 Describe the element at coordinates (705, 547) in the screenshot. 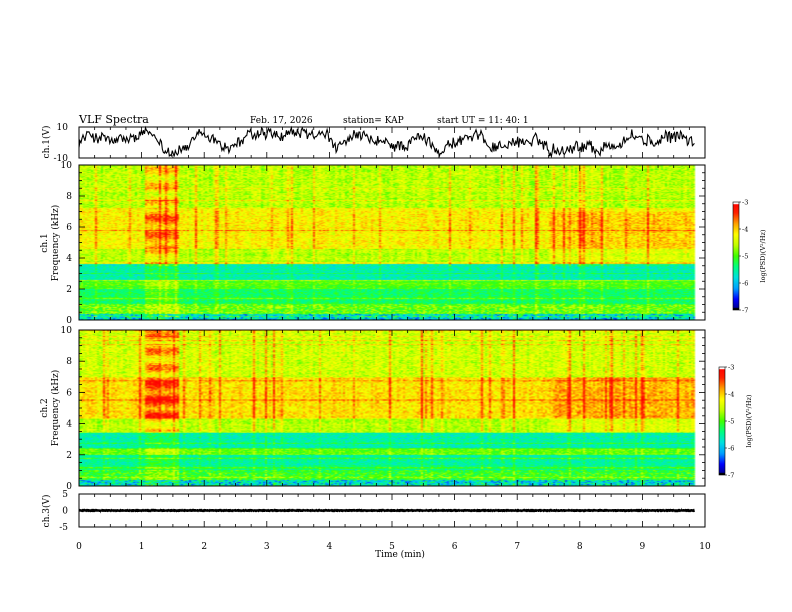

I see `time-tick-label: 10` at that location.